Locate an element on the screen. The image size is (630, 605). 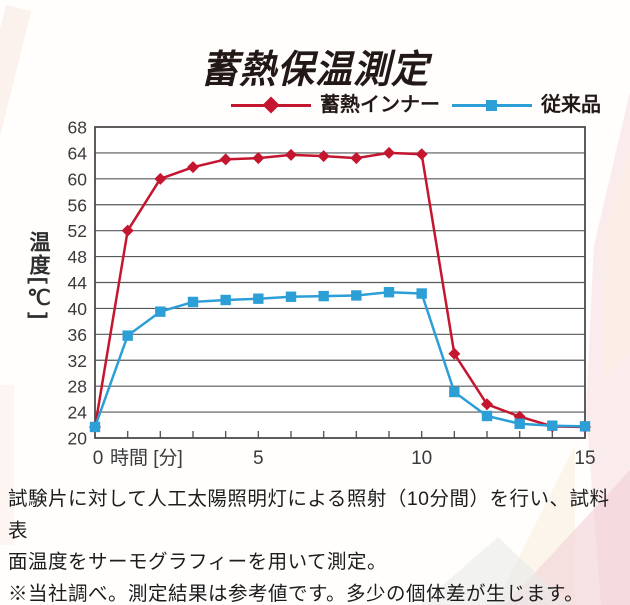
x-tick-label: 5 is located at coordinates (258, 458).